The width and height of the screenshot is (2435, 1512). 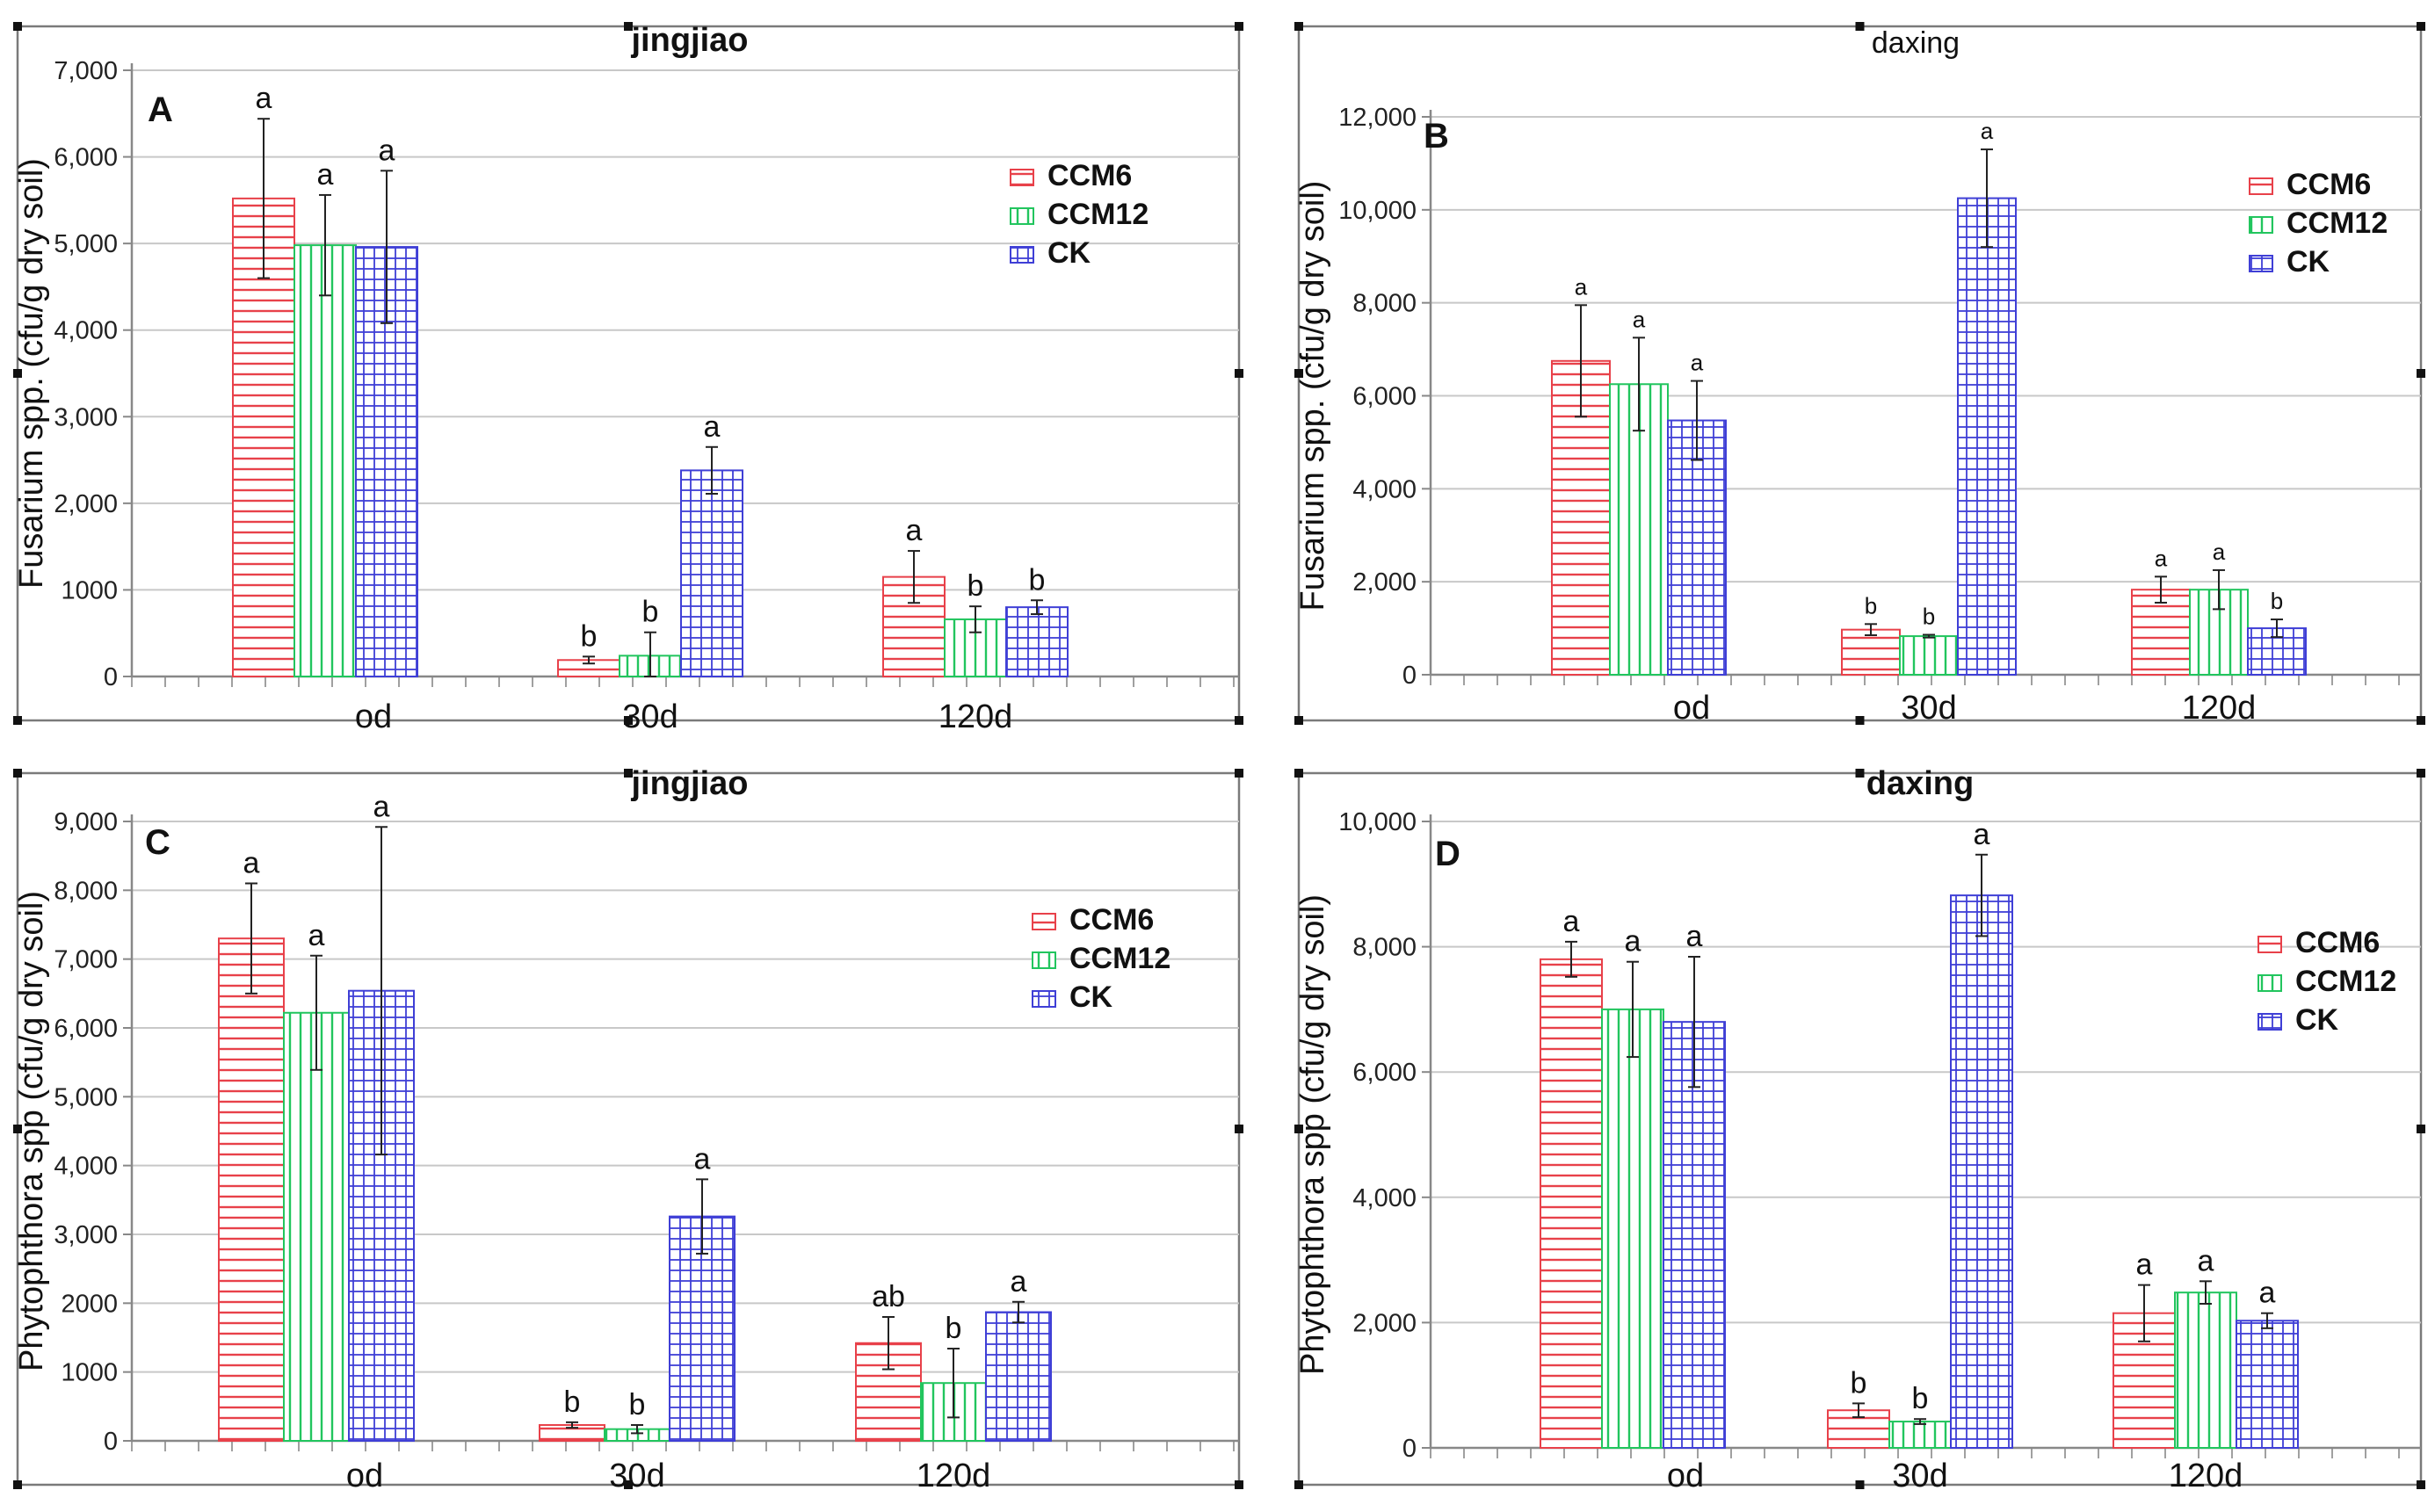 What do you see at coordinates (86, 1097) in the screenshot?
I see `y-tick-label: 5,000` at bounding box center [86, 1097].